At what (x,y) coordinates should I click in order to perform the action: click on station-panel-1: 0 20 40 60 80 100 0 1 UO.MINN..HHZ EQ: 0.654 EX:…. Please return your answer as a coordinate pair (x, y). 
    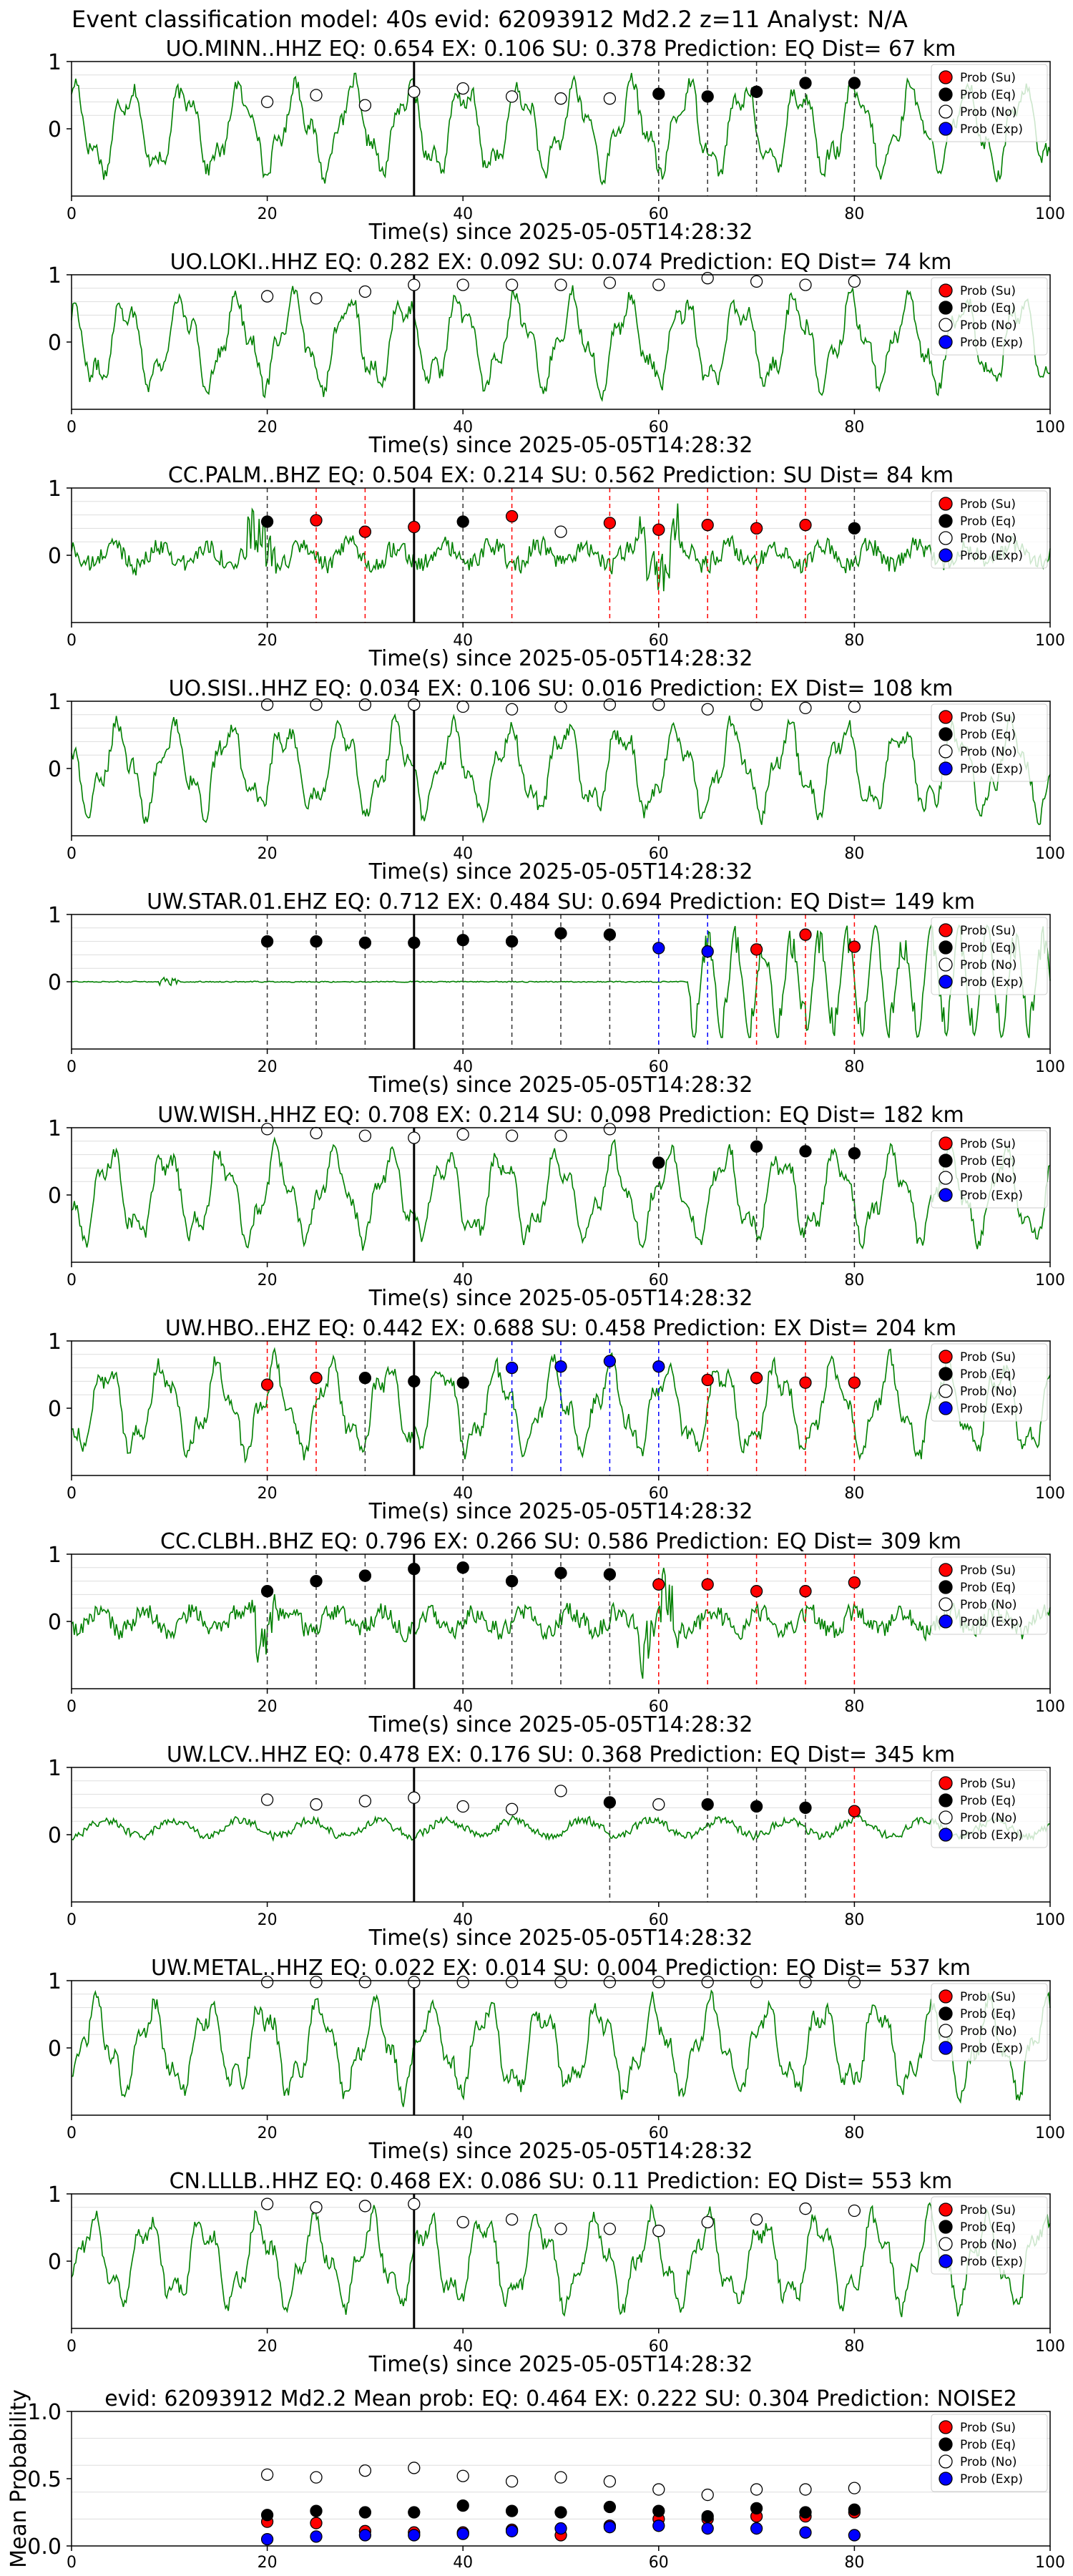
    Looking at the image, I should click on (556, 140).